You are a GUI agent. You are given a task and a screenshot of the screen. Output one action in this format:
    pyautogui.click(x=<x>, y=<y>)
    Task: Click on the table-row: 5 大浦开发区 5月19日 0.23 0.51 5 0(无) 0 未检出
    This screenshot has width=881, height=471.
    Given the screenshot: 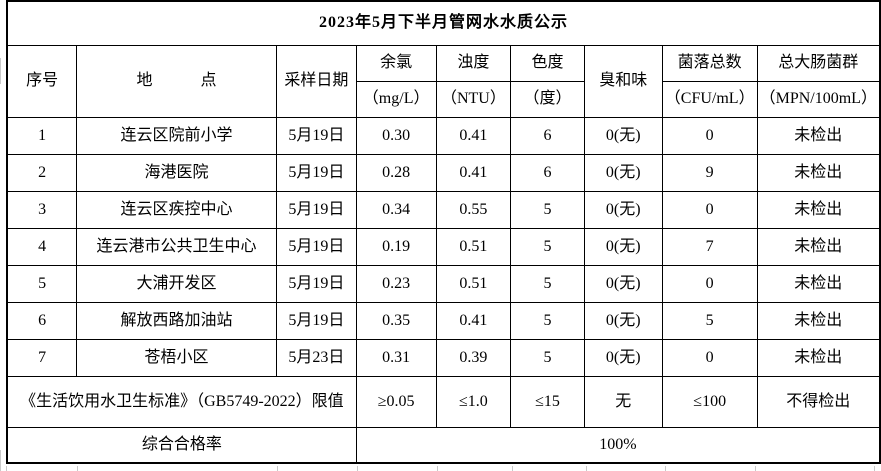 What is the action you would take?
    pyautogui.click(x=443, y=283)
    